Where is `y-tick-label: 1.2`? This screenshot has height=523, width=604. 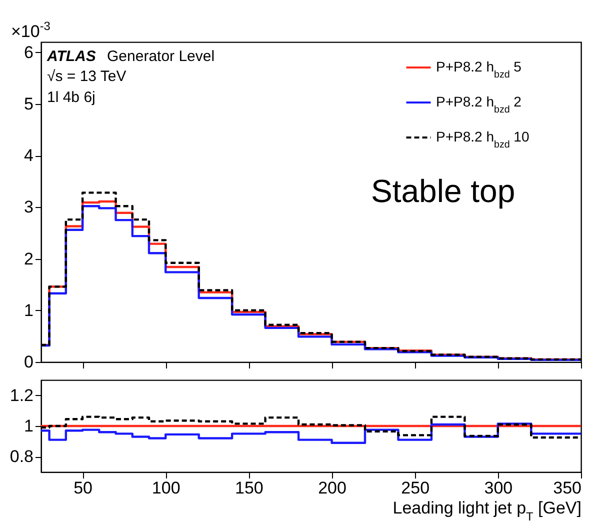
y-tick-label: 1.2 is located at coordinates (22, 395).